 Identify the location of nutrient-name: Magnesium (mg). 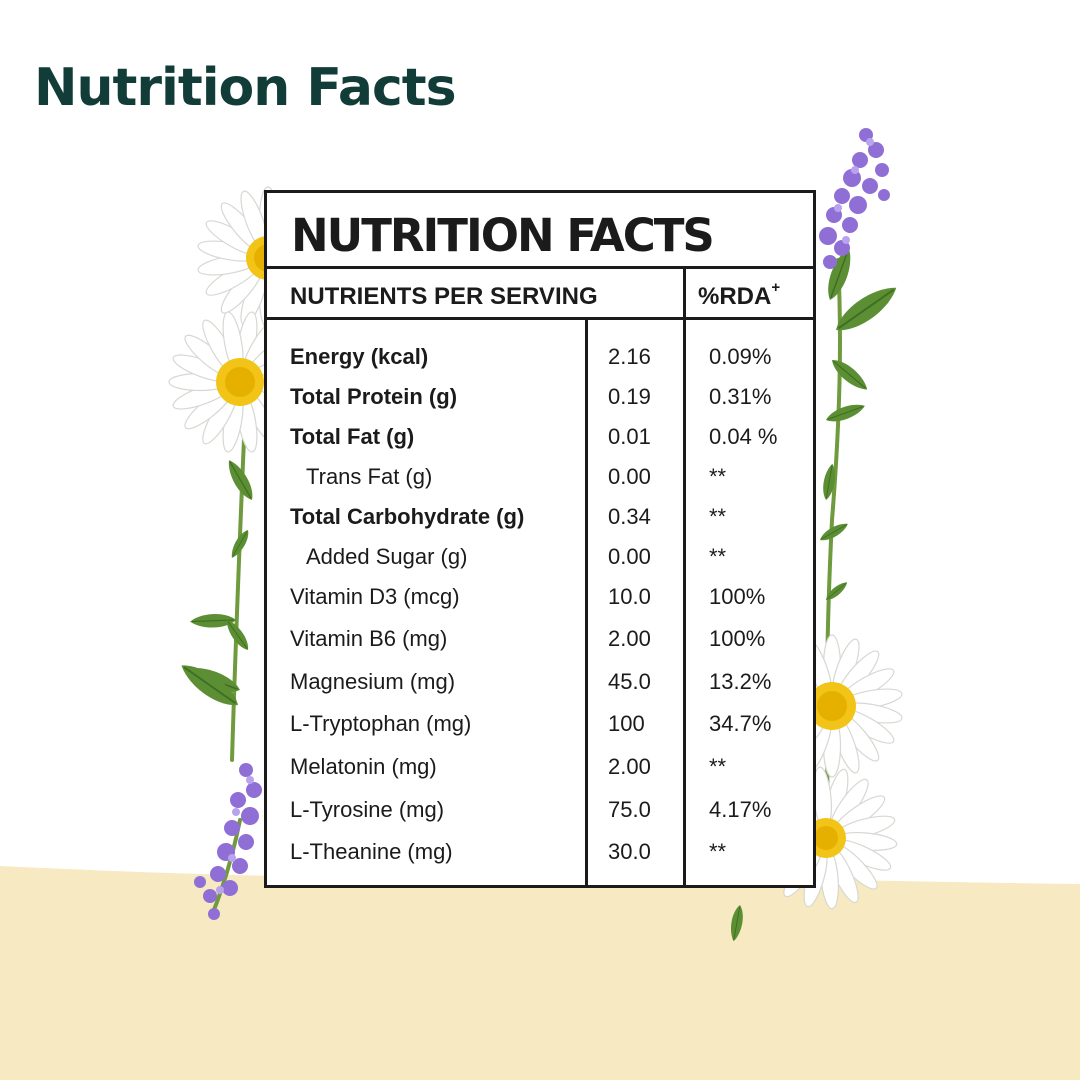
(373, 681).